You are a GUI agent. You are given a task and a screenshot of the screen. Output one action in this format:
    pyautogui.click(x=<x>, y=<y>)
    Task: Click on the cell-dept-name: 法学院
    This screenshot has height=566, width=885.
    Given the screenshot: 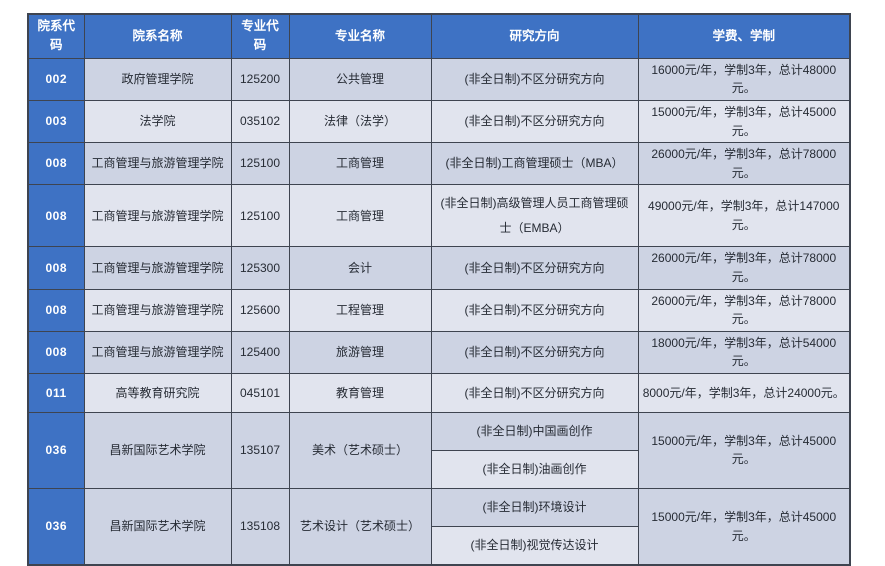 What is the action you would take?
    pyautogui.click(x=157, y=121)
    